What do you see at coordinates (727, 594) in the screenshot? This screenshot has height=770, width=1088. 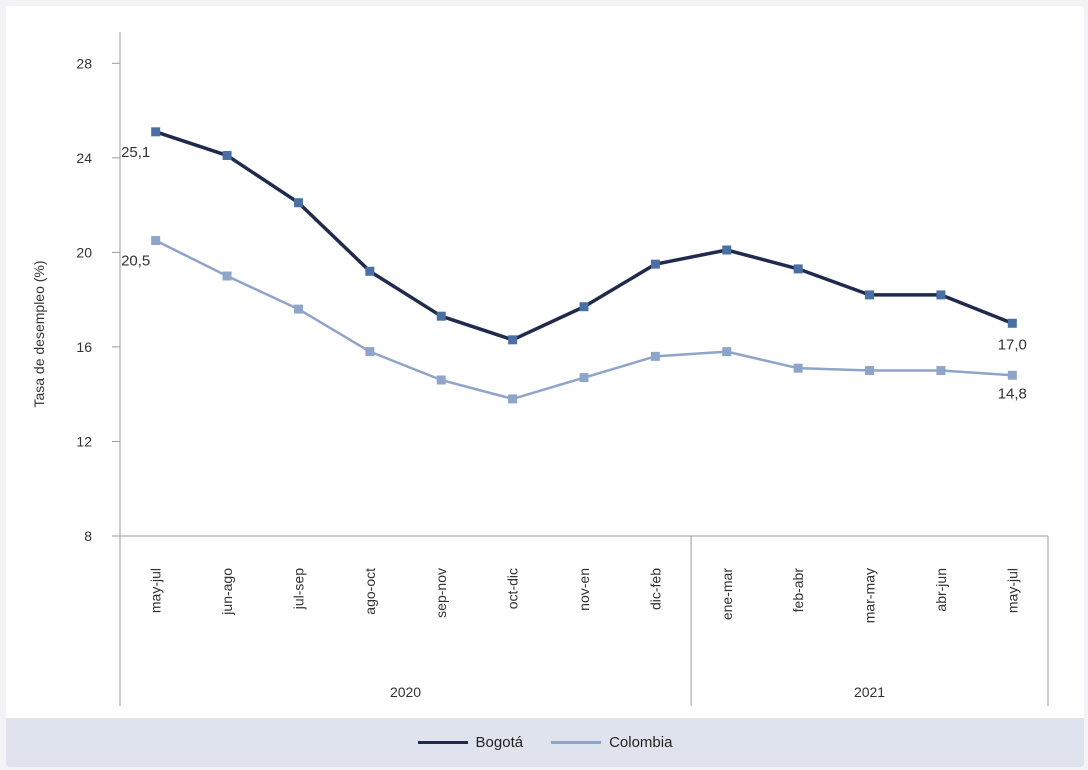 I see `x-tick-label: ene-mar` at bounding box center [727, 594].